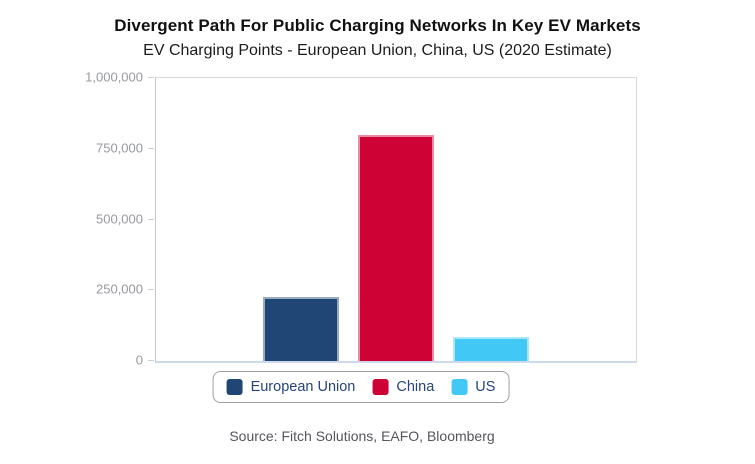 The width and height of the screenshot is (755, 464). What do you see at coordinates (119, 148) in the screenshot?
I see `y-tick-label: 750,000` at bounding box center [119, 148].